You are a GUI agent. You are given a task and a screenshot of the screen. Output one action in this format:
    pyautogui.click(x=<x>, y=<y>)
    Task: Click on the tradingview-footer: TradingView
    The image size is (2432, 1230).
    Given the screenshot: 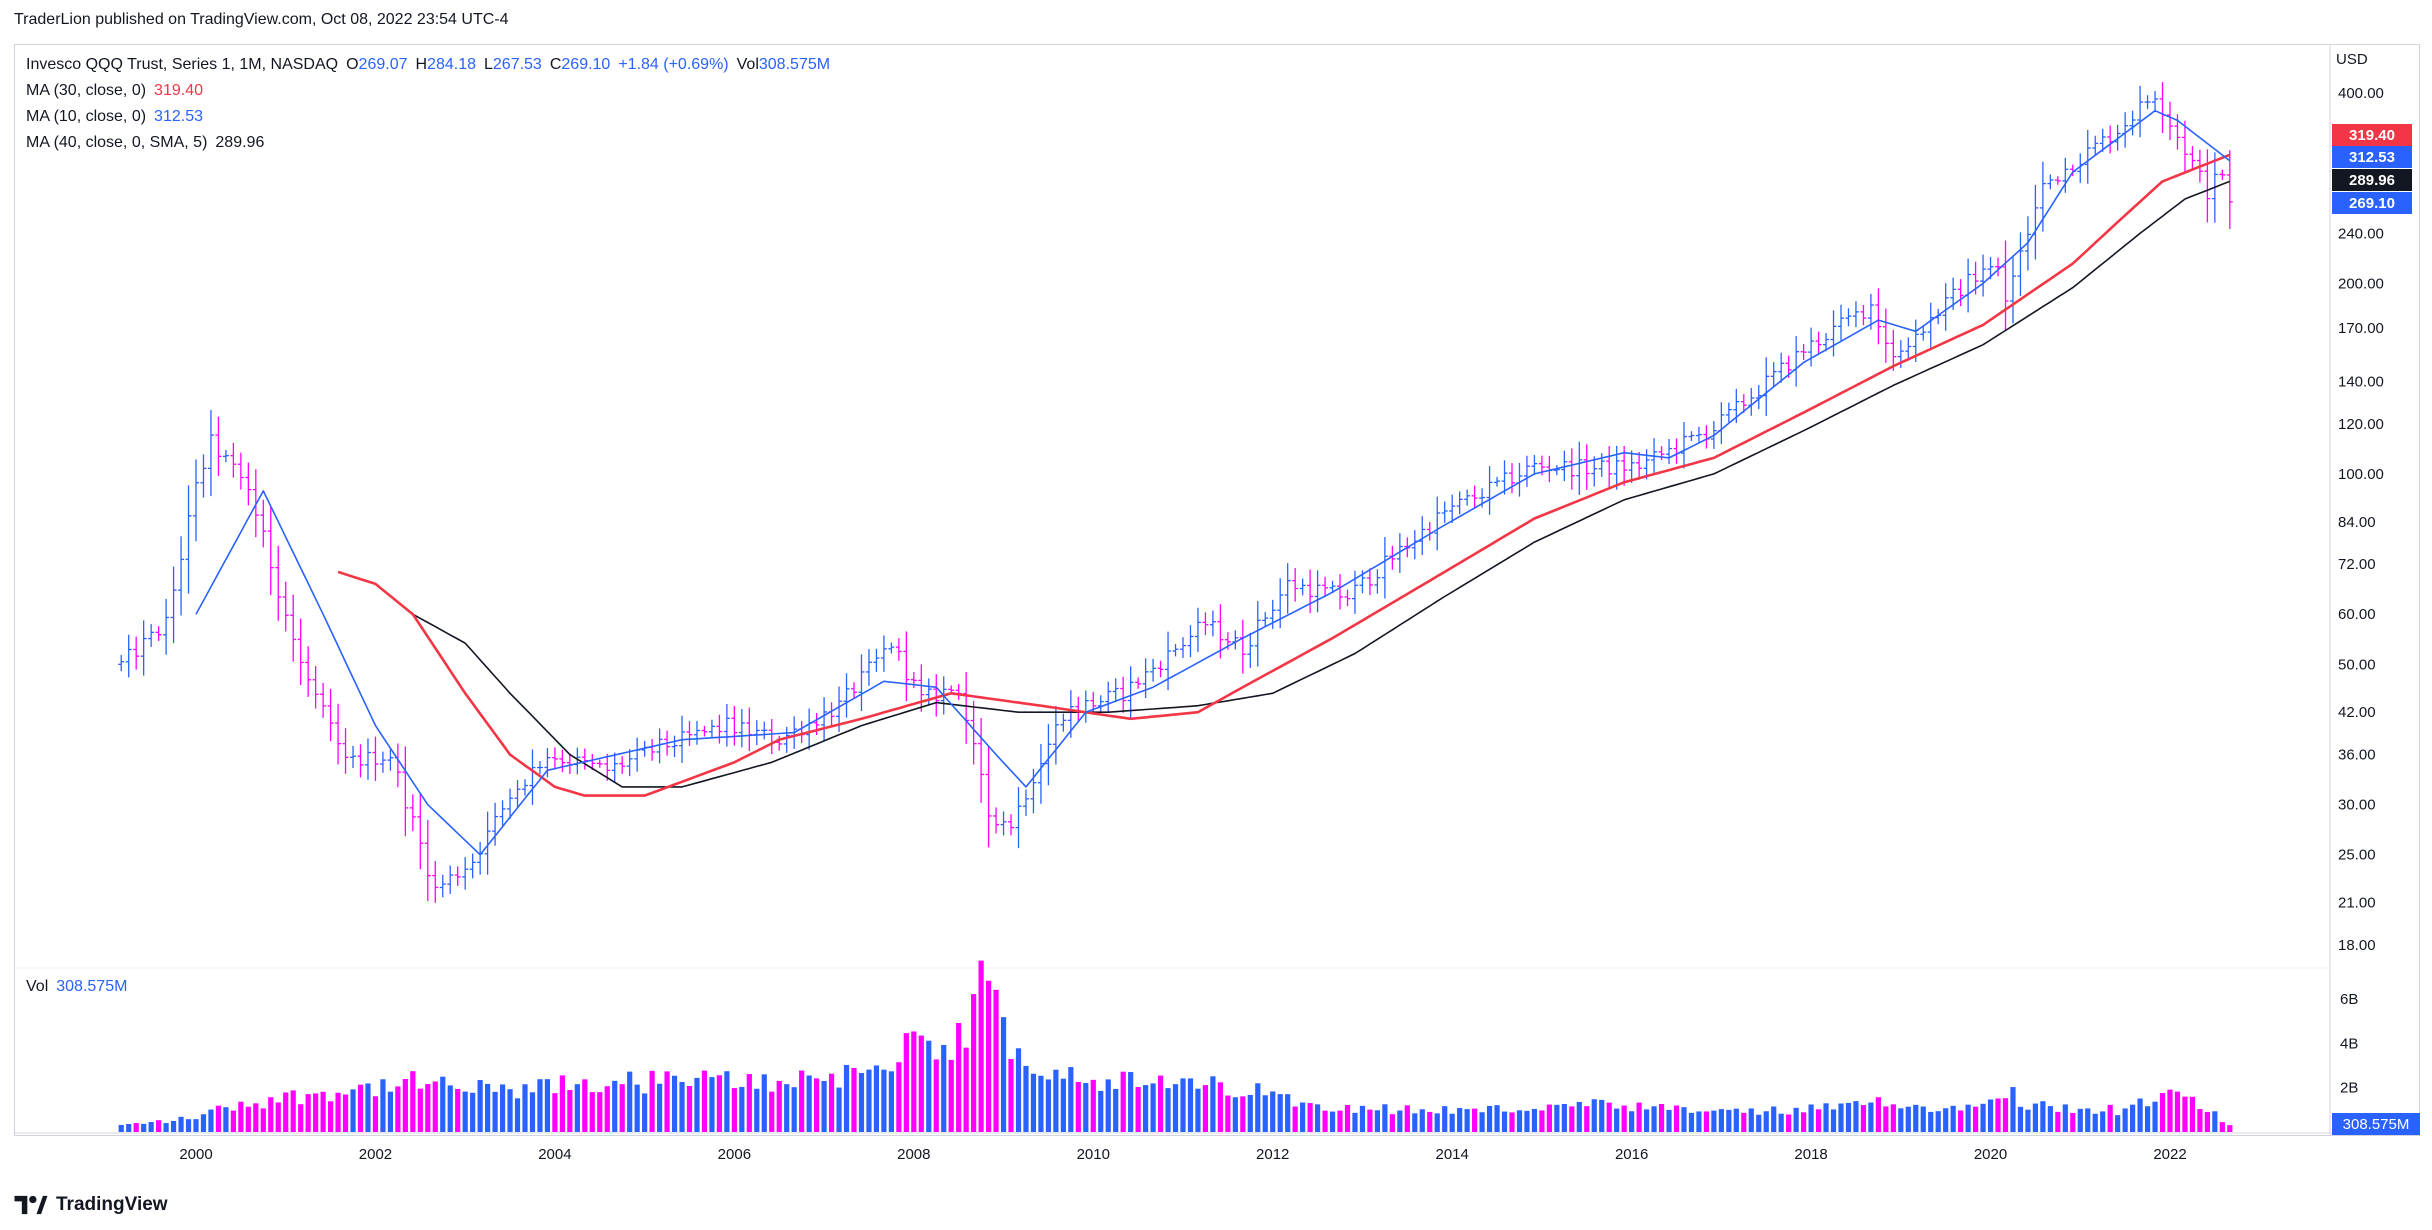 What is the action you would take?
    pyautogui.click(x=91, y=1205)
    